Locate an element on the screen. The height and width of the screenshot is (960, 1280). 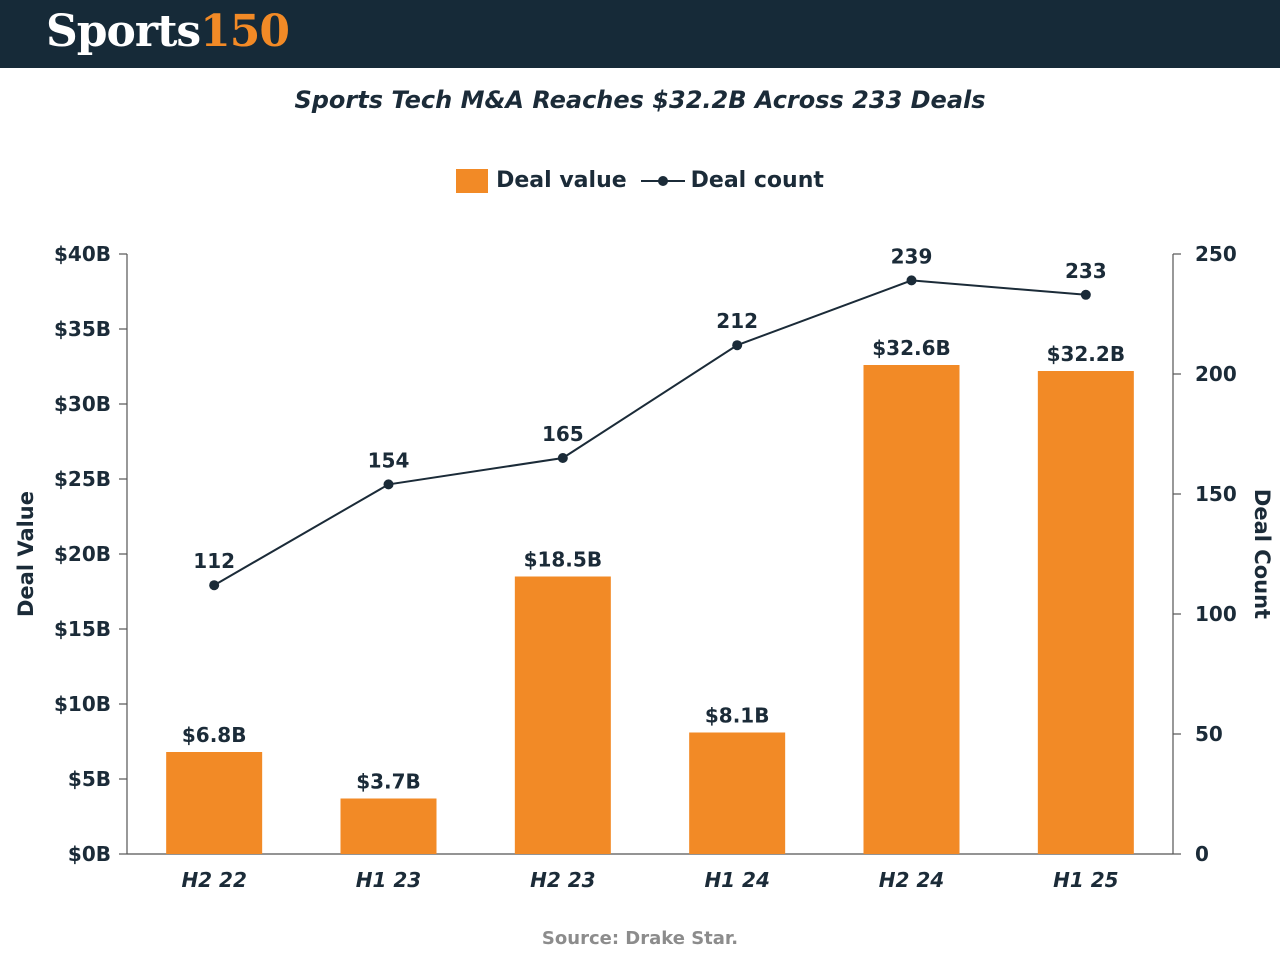
right-tick-label: 50 is located at coordinates (1209, 734).